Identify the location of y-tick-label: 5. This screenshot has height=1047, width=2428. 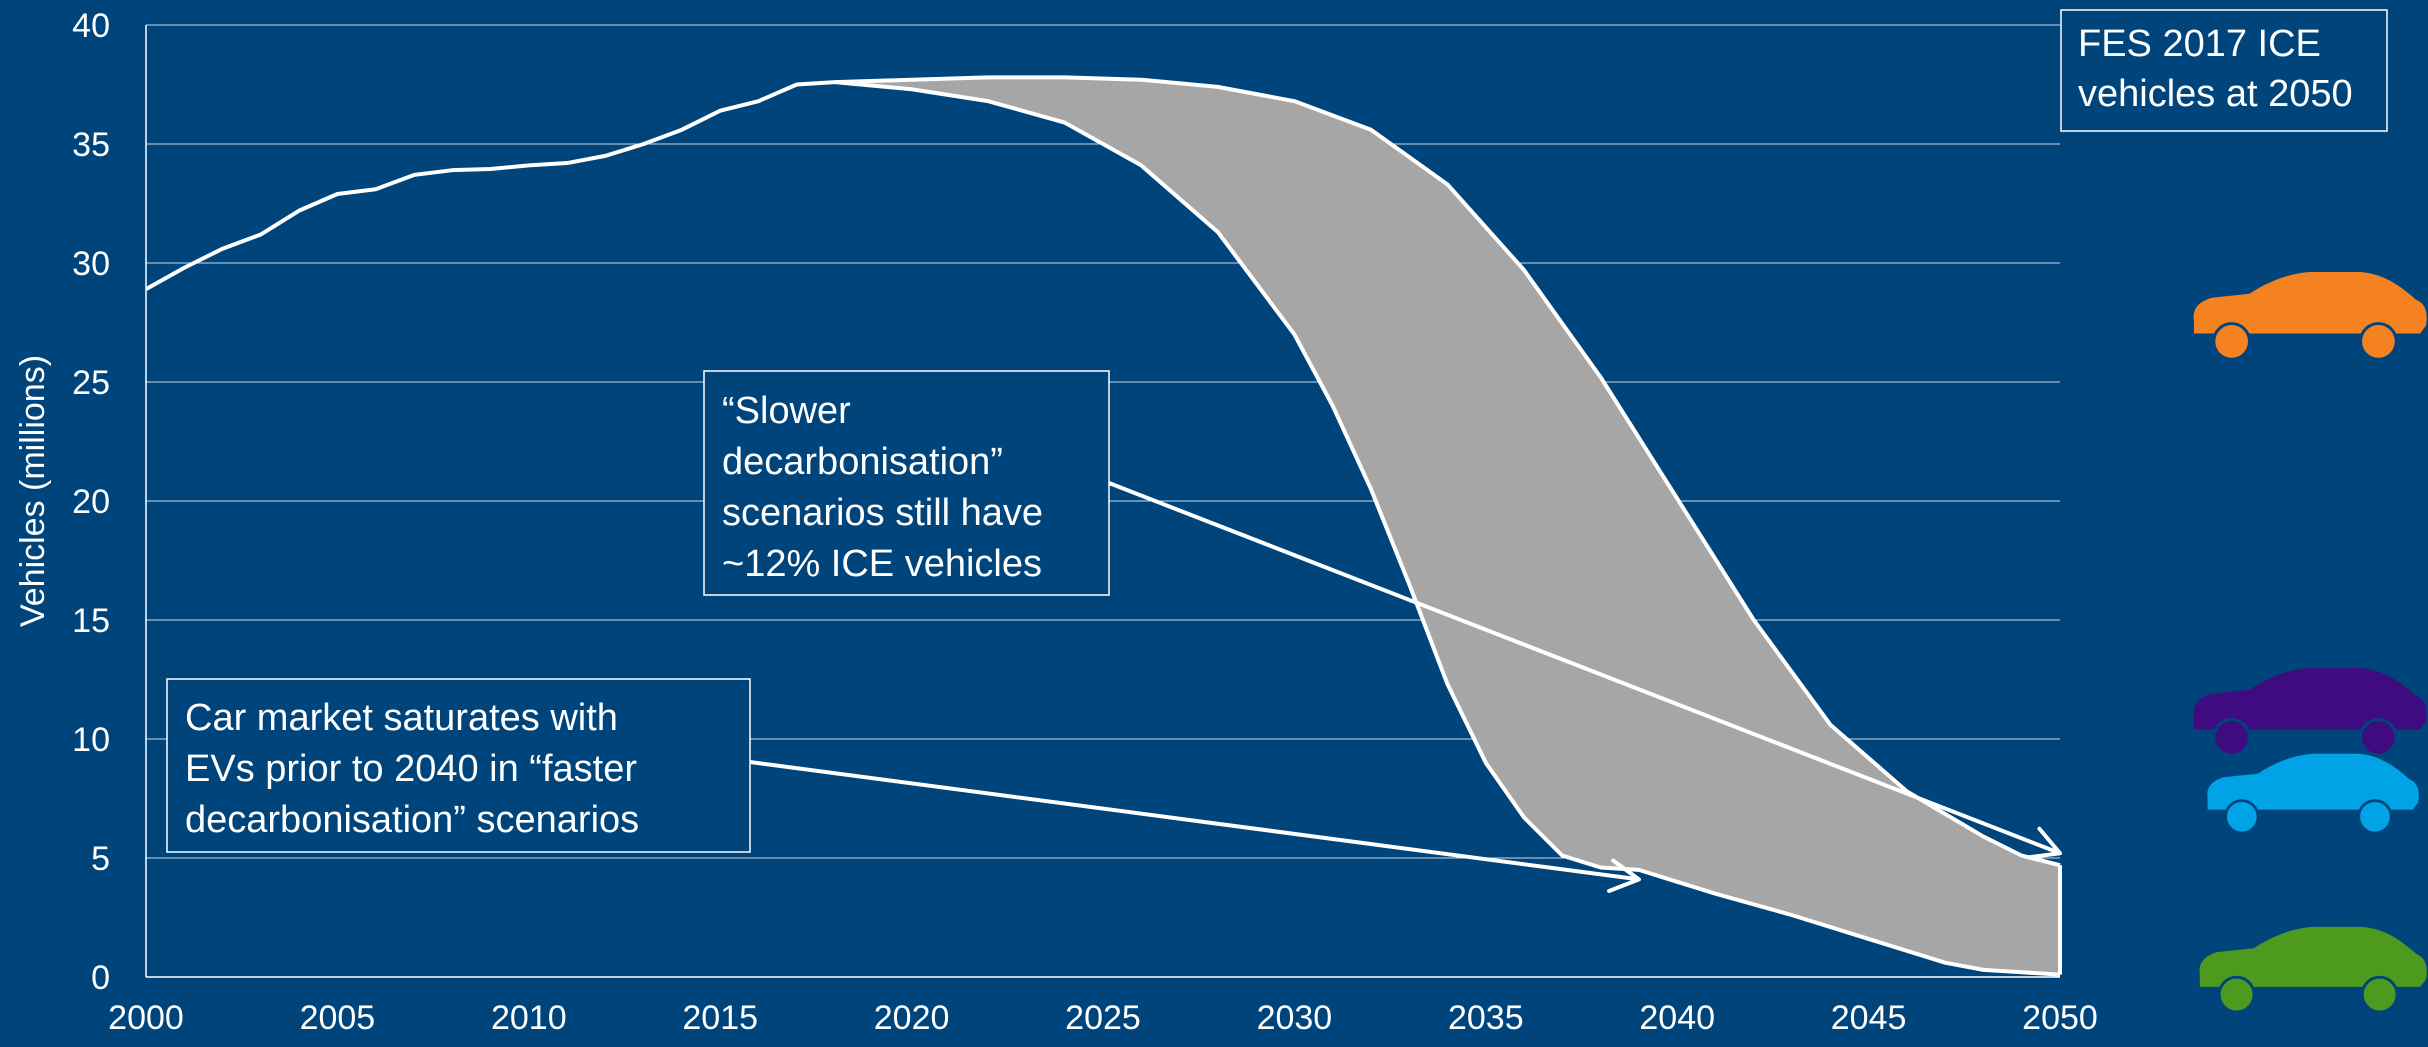
(100, 859).